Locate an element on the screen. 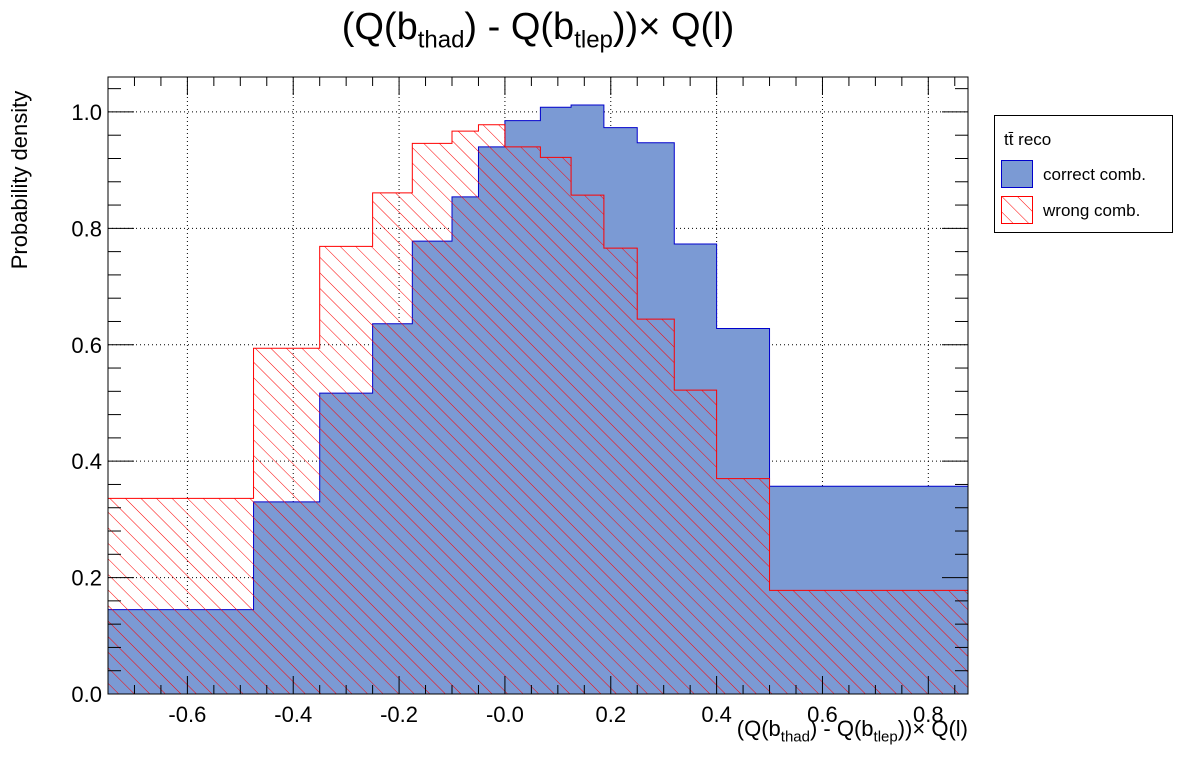 This screenshot has height=772, width=1196. x-tick-label-5: 0.4 is located at coordinates (716, 714).